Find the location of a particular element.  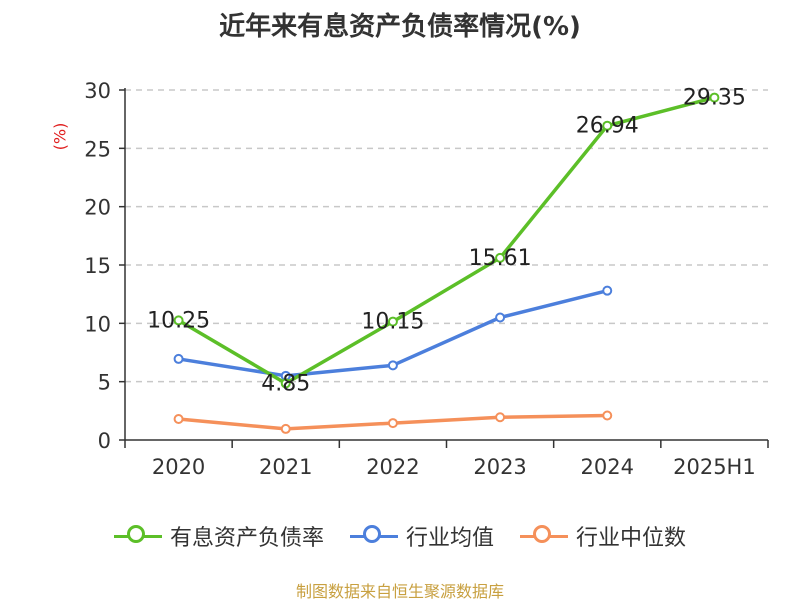

legend-item-interest-bearing-debt-ratio: 有息资产负债率 is located at coordinates (218, 536).